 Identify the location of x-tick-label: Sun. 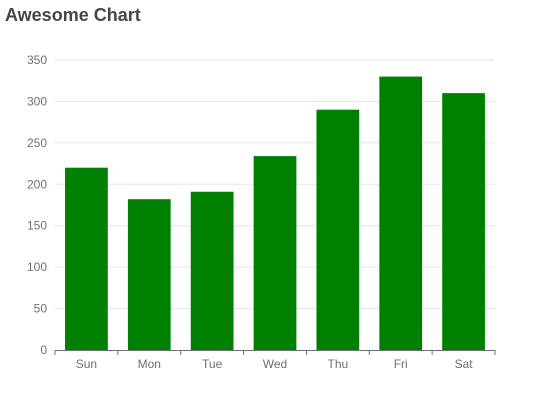
(86, 364).